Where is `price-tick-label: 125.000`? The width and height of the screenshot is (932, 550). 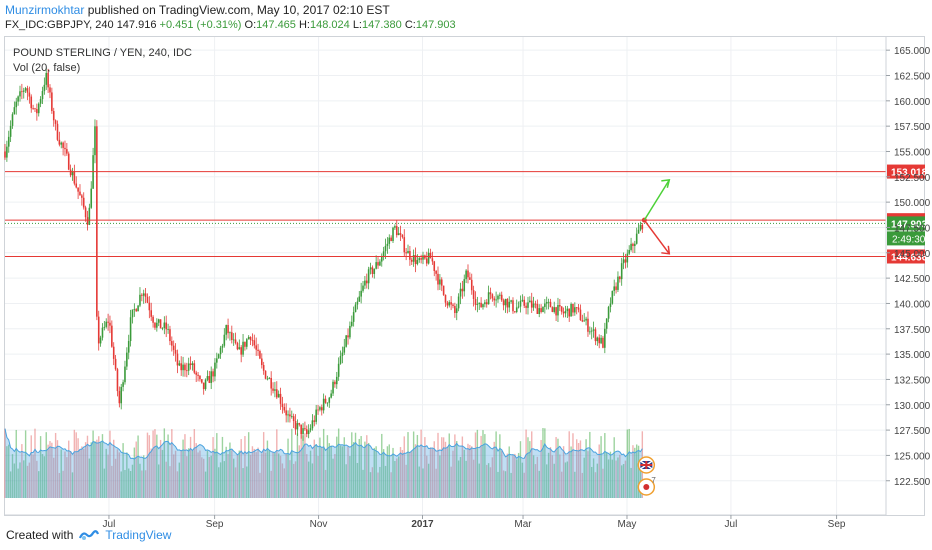
price-tick-label: 125.000 is located at coordinates (912, 456).